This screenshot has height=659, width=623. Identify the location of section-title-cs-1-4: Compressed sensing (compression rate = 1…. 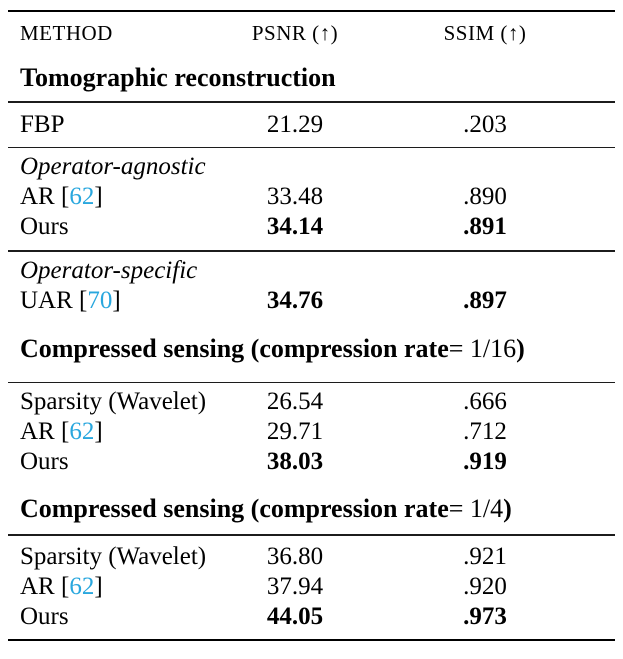
(311, 508).